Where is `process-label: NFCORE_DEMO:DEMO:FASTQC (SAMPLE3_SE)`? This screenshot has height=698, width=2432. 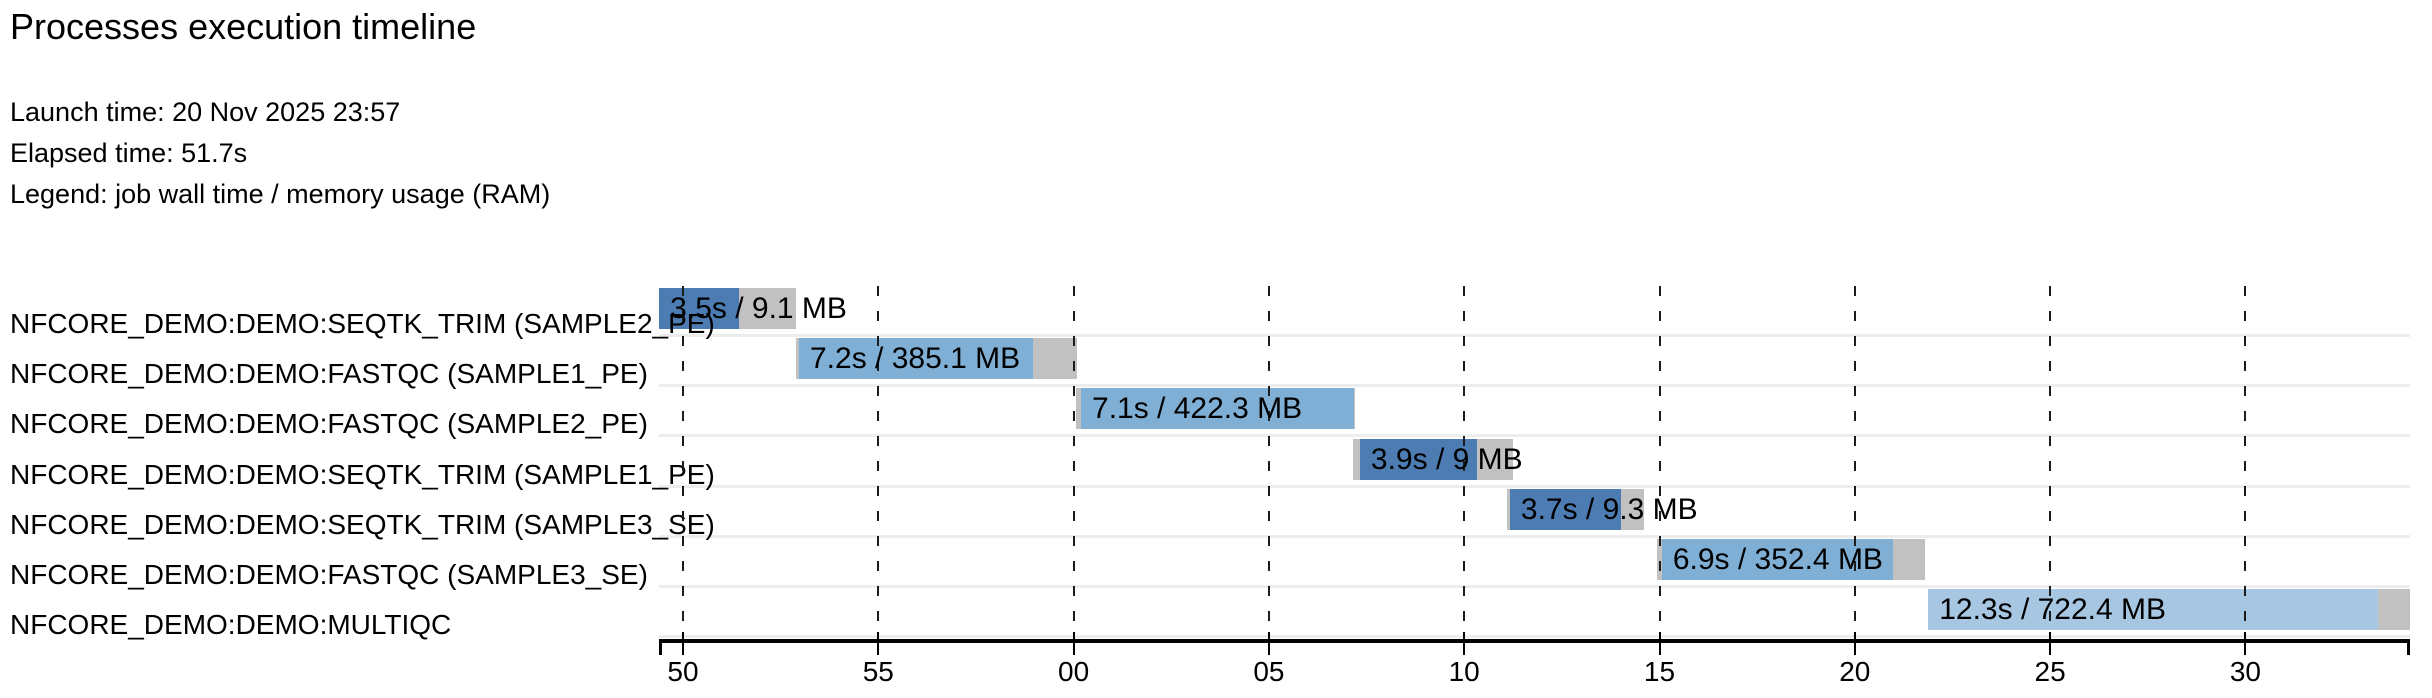 process-label: NFCORE_DEMO:DEMO:FASTQC (SAMPLE3_SE) is located at coordinates (329, 574).